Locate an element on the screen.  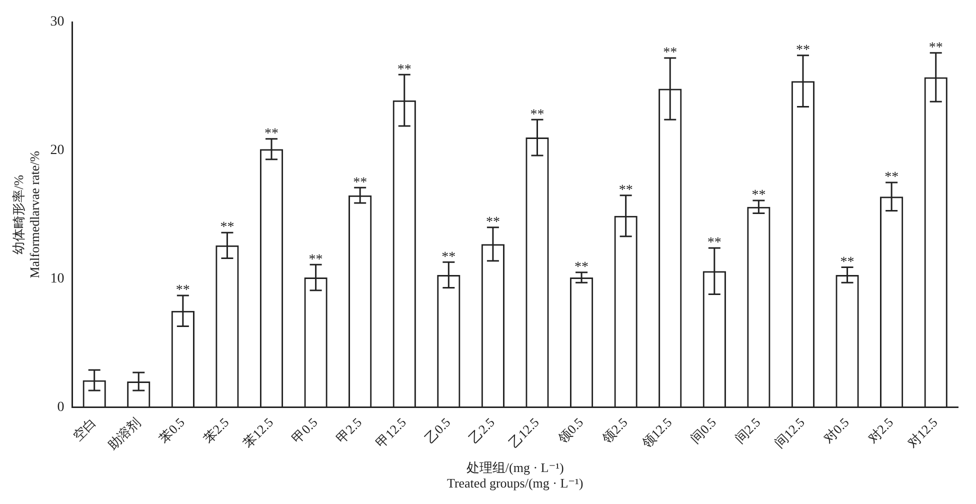
x-tick-label: 空白 is located at coordinates (84, 429).